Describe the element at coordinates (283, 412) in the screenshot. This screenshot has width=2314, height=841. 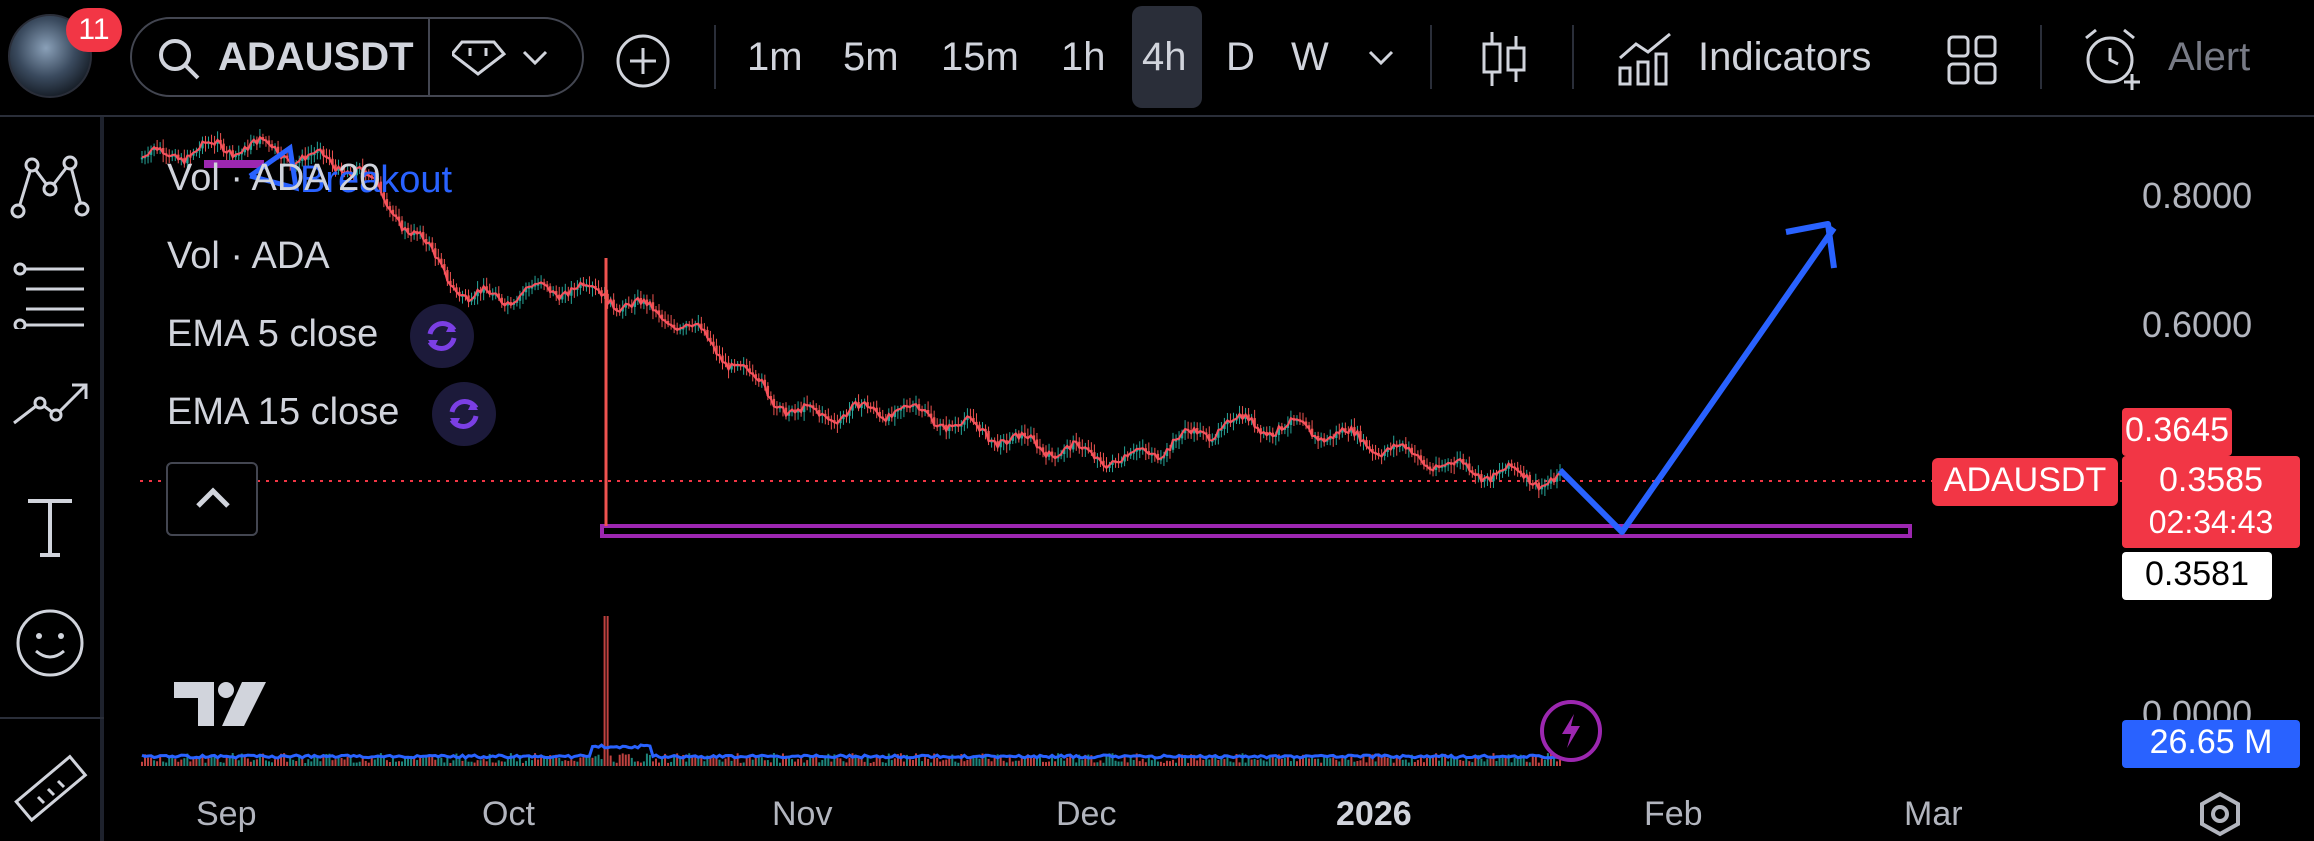
I see `legend-ema15: EMA 15 close` at that location.